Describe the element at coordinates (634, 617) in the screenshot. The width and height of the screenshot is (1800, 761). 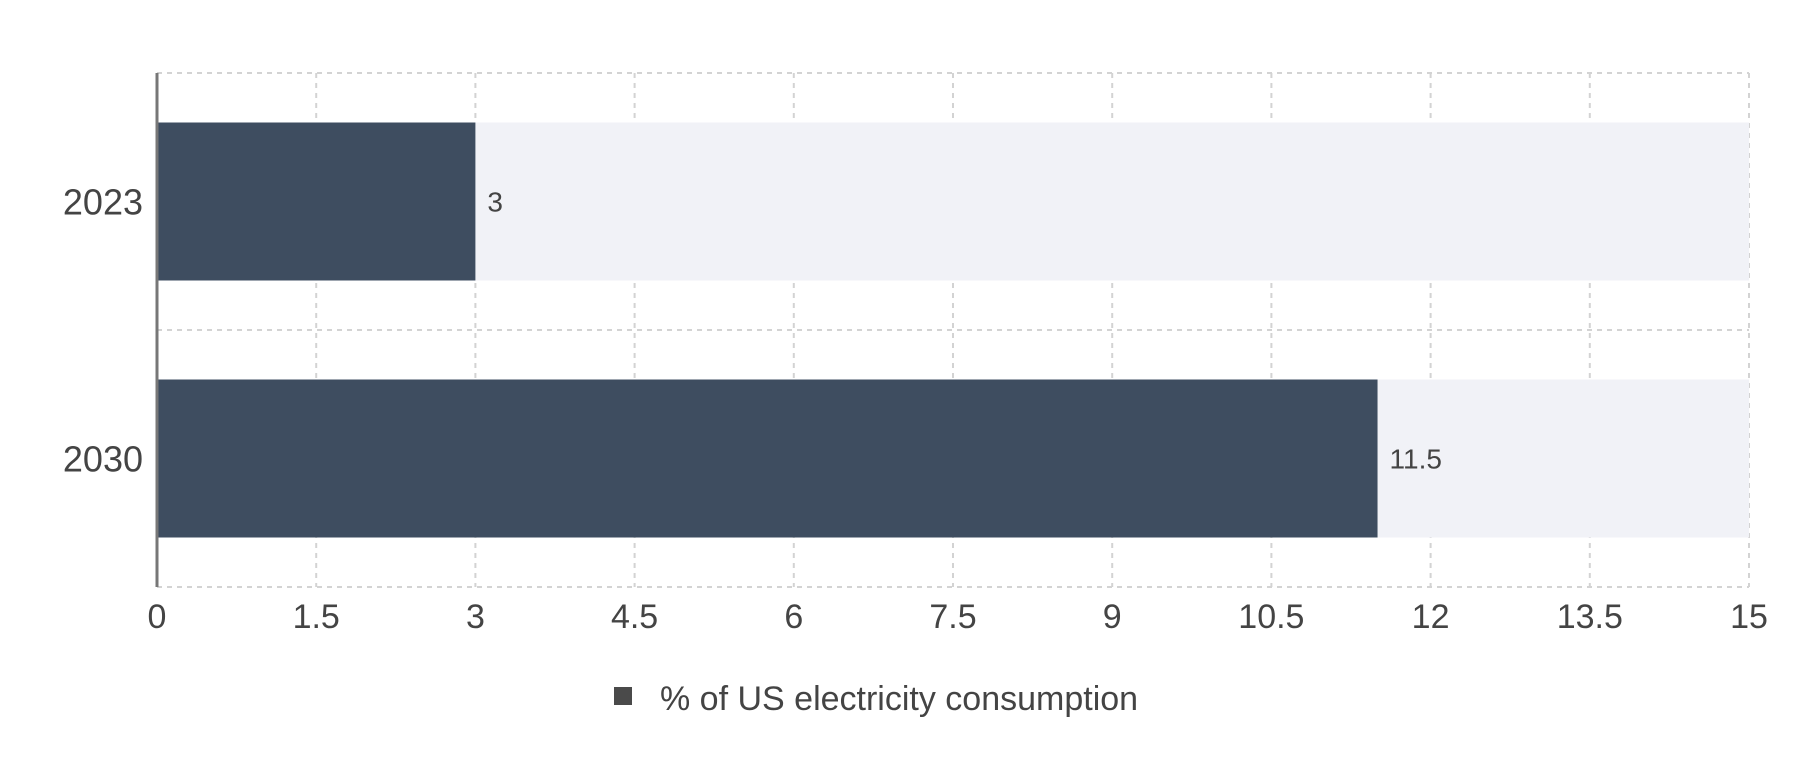
I see `x-tick-label: 4.5` at that location.